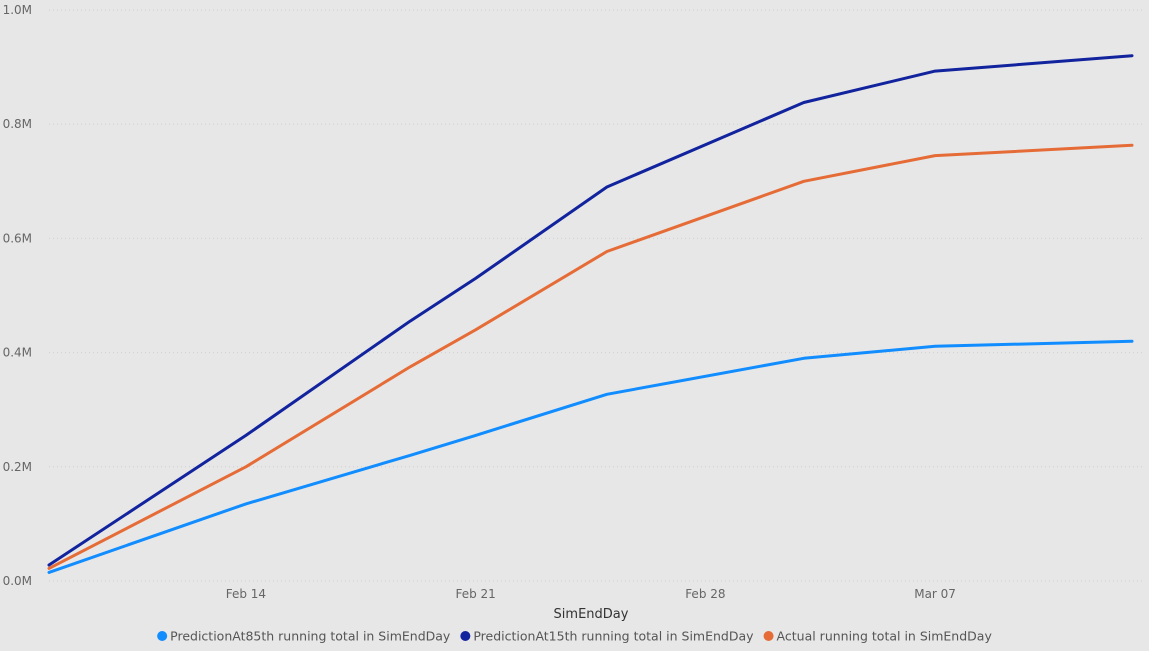 This screenshot has height=651, width=1149. Describe the element at coordinates (885, 636) in the screenshot. I see `legend-label: Actual running total in SimEndDay` at that location.